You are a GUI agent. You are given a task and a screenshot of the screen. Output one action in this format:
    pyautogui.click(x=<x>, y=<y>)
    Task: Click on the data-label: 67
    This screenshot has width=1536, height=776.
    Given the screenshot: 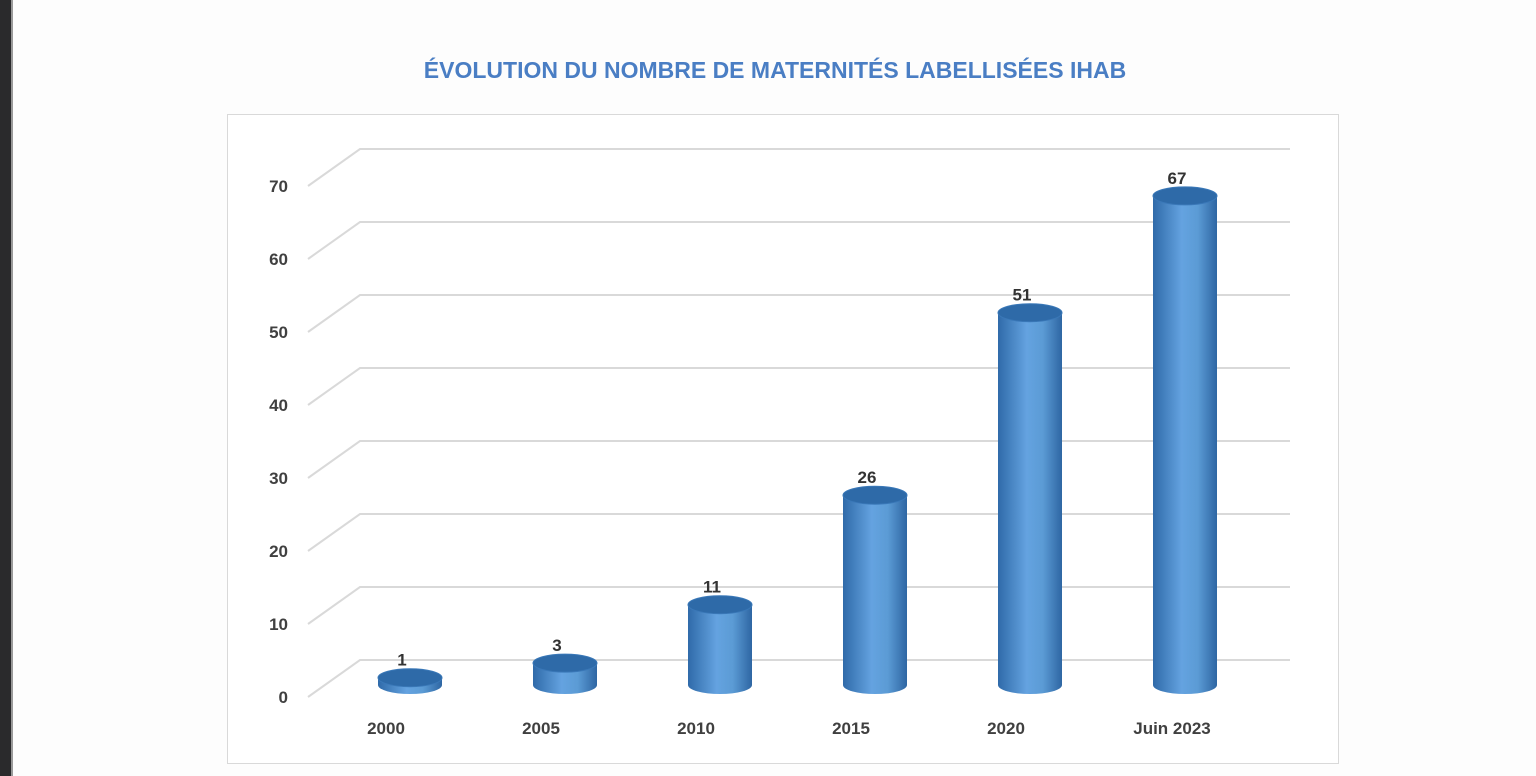 What is the action you would take?
    pyautogui.click(x=1177, y=178)
    